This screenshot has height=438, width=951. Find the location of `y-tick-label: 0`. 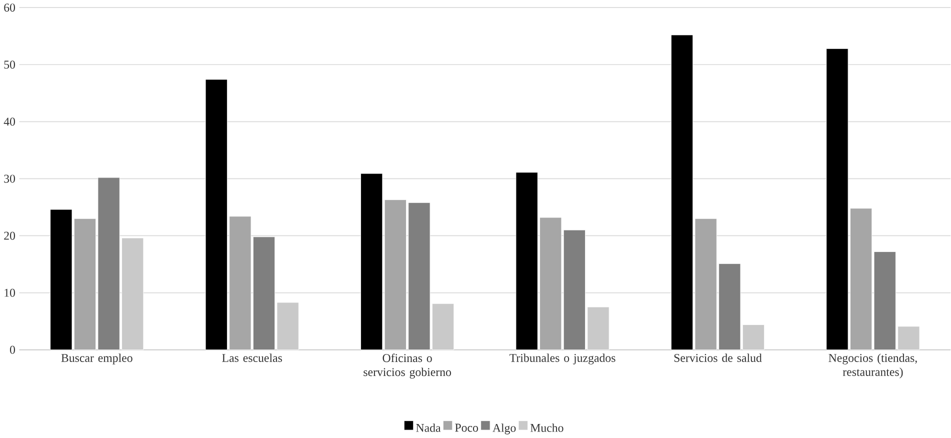

y-tick-label: 0 is located at coordinates (13, 350).